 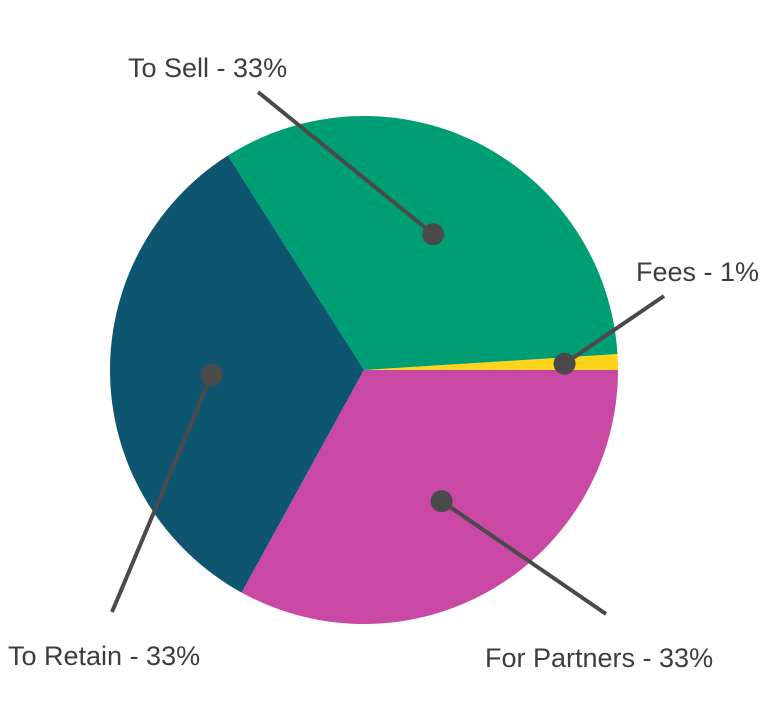 What do you see at coordinates (614, 330) in the screenshot?
I see `leader-line-fees` at bounding box center [614, 330].